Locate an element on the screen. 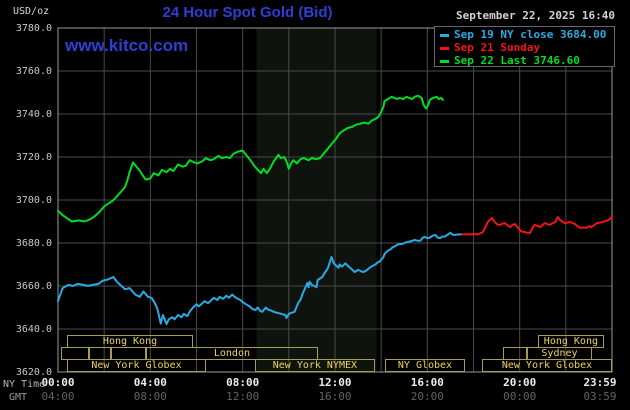 The width and height of the screenshot is (630, 410). y-tick-label: 3680.0 is located at coordinates (33, 243).